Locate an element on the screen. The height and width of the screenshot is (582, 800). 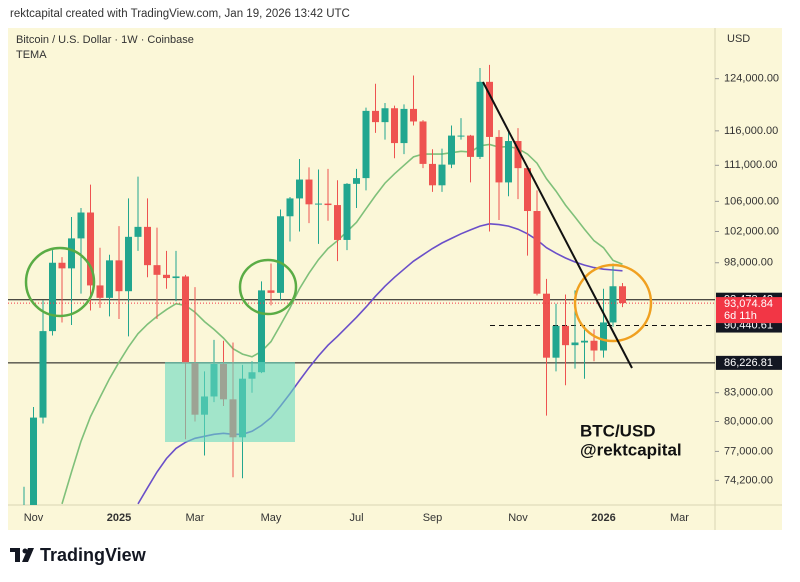
x-tick-label: 2025 is located at coordinates (119, 518).